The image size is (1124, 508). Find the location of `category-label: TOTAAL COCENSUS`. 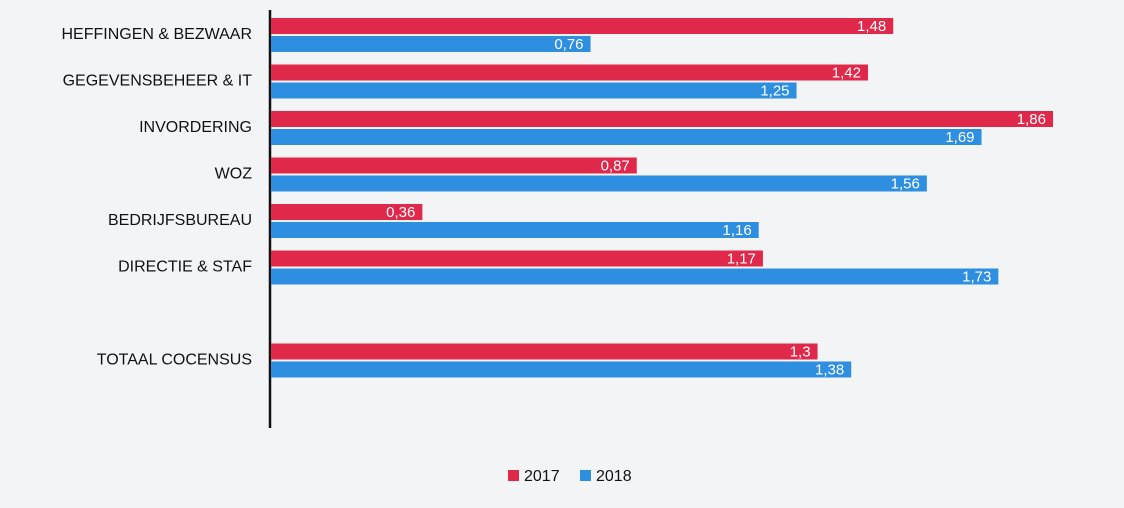

category-label: TOTAAL COCENSUS is located at coordinates (174, 360).